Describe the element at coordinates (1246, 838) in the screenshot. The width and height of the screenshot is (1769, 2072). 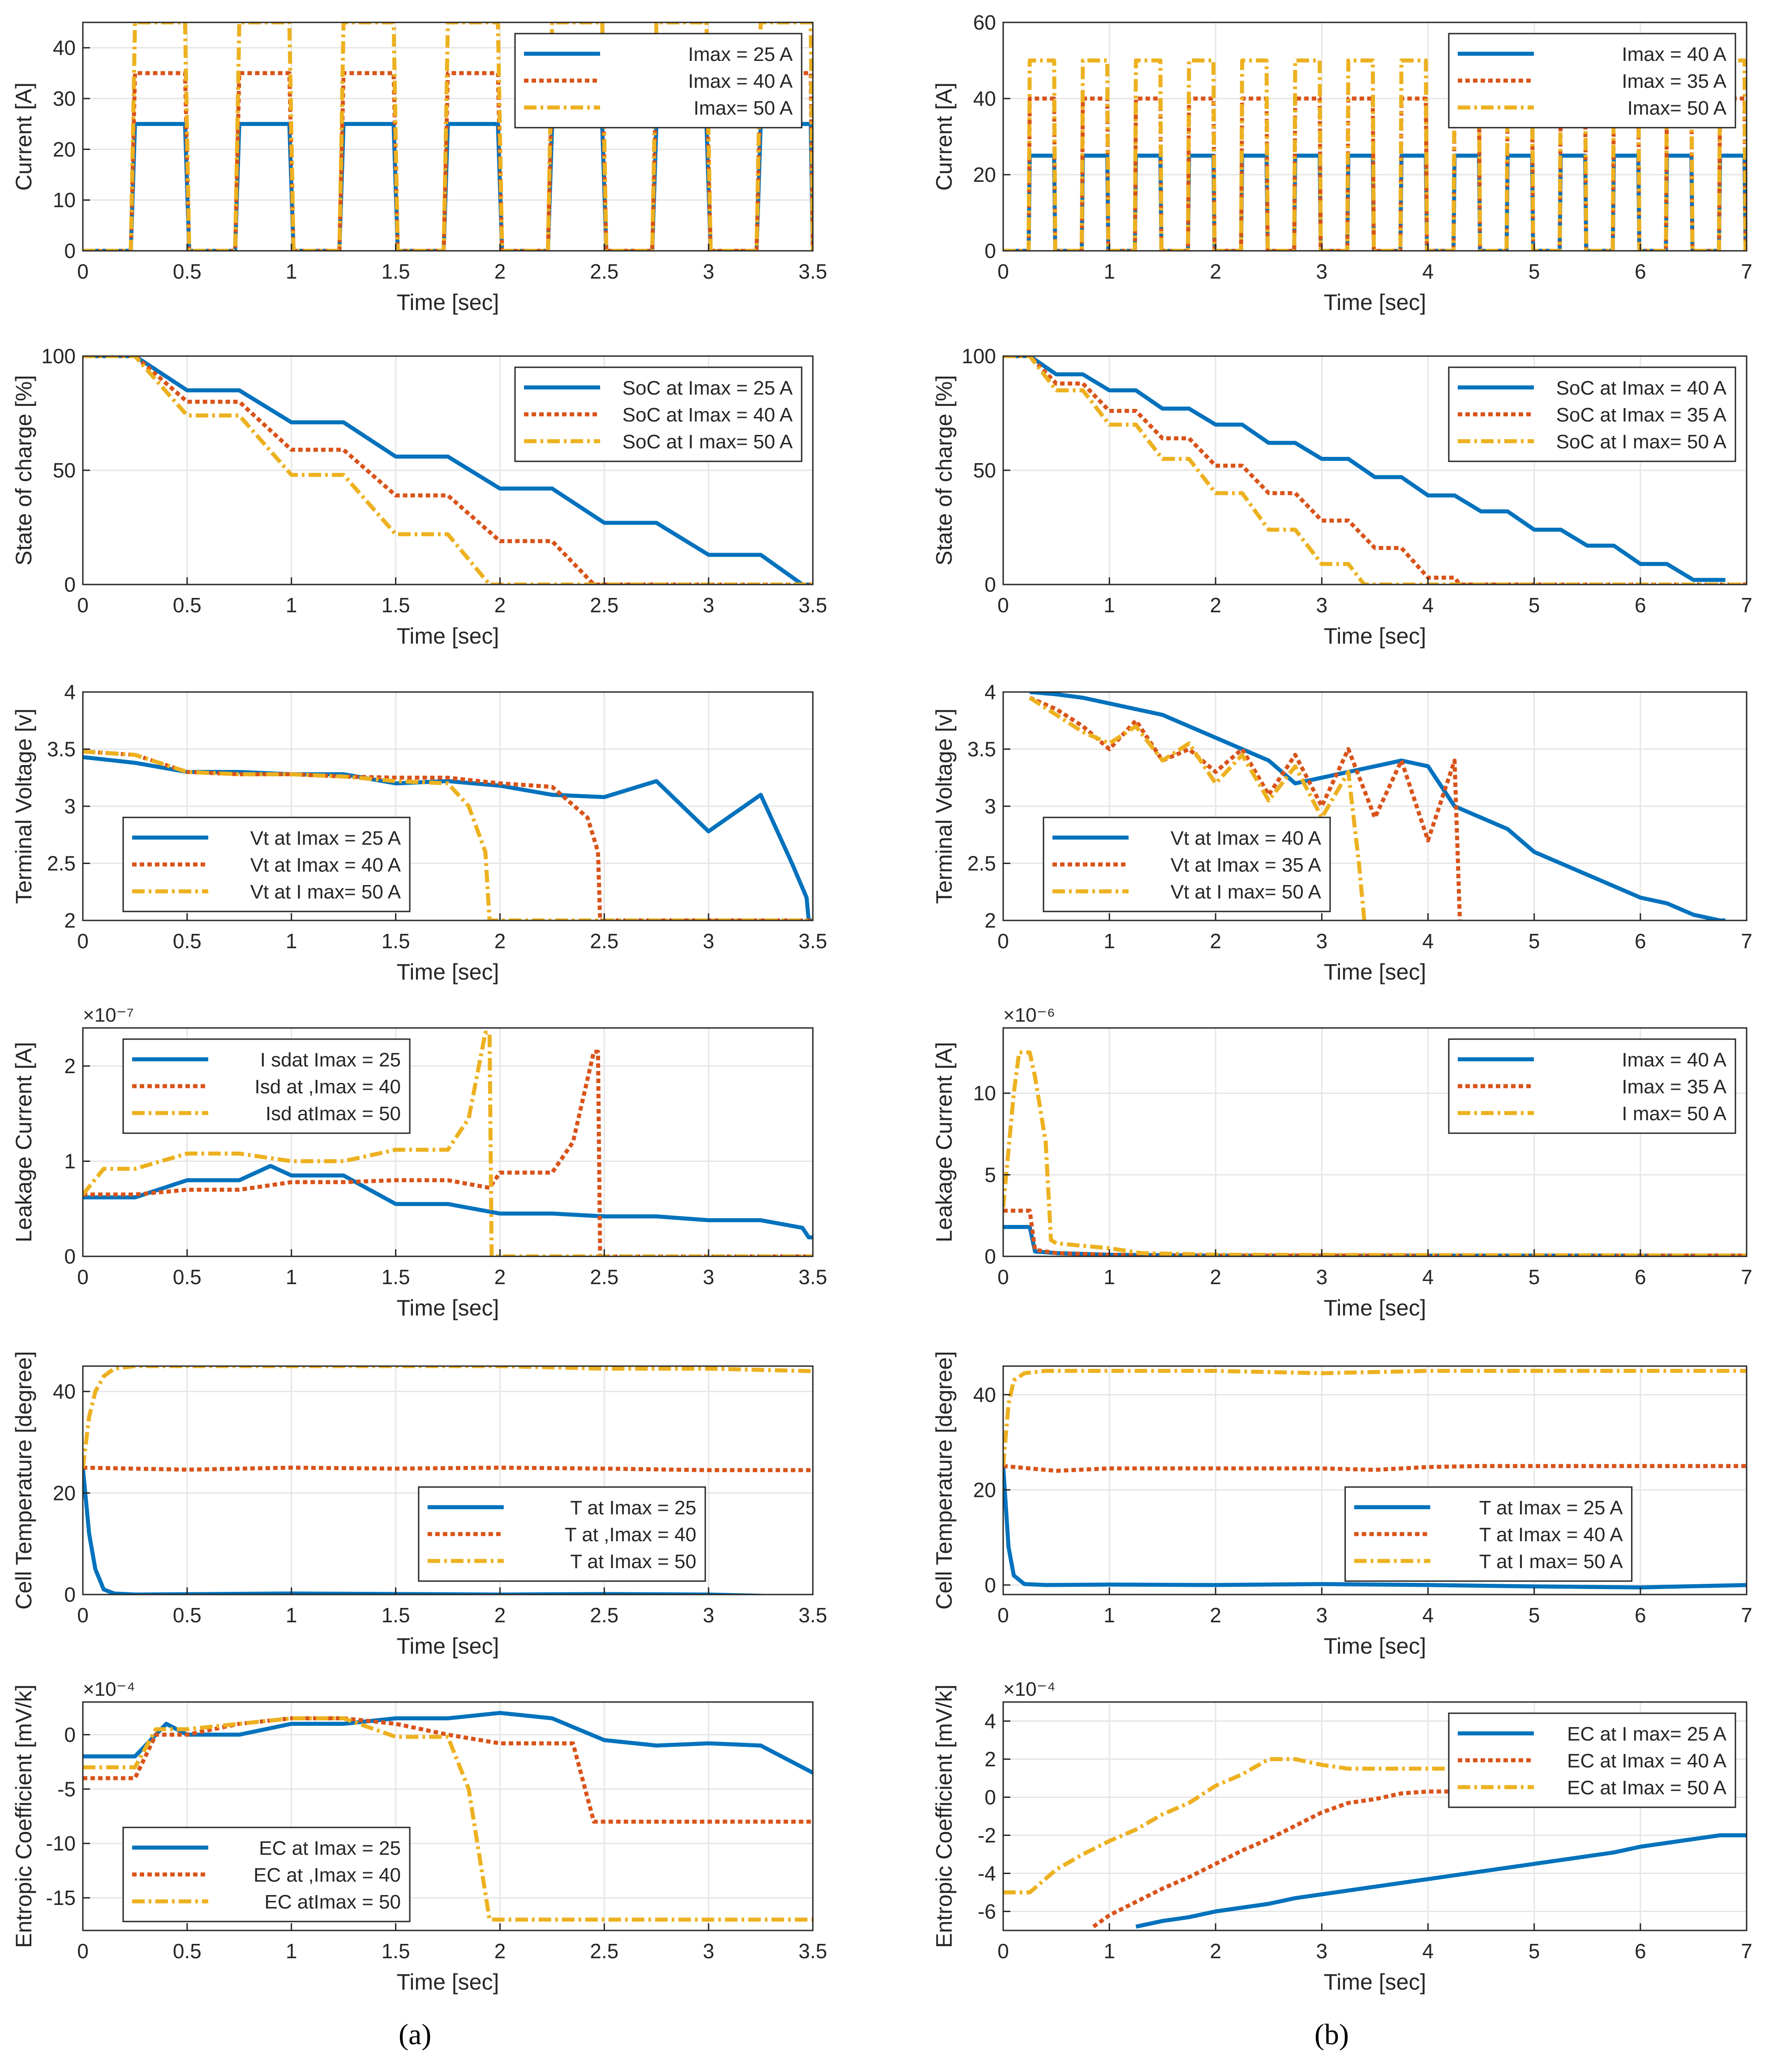
I see `legend-label-1: Vt at Imax = 40 A` at that location.